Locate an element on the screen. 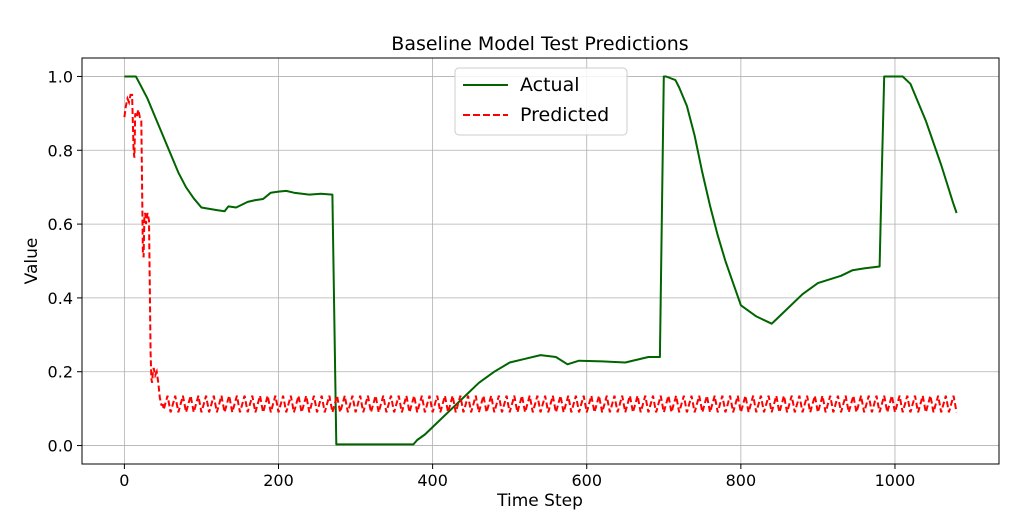 This screenshot has width=1032, height=530. x-axis-title: Time Step is located at coordinates (539, 501).